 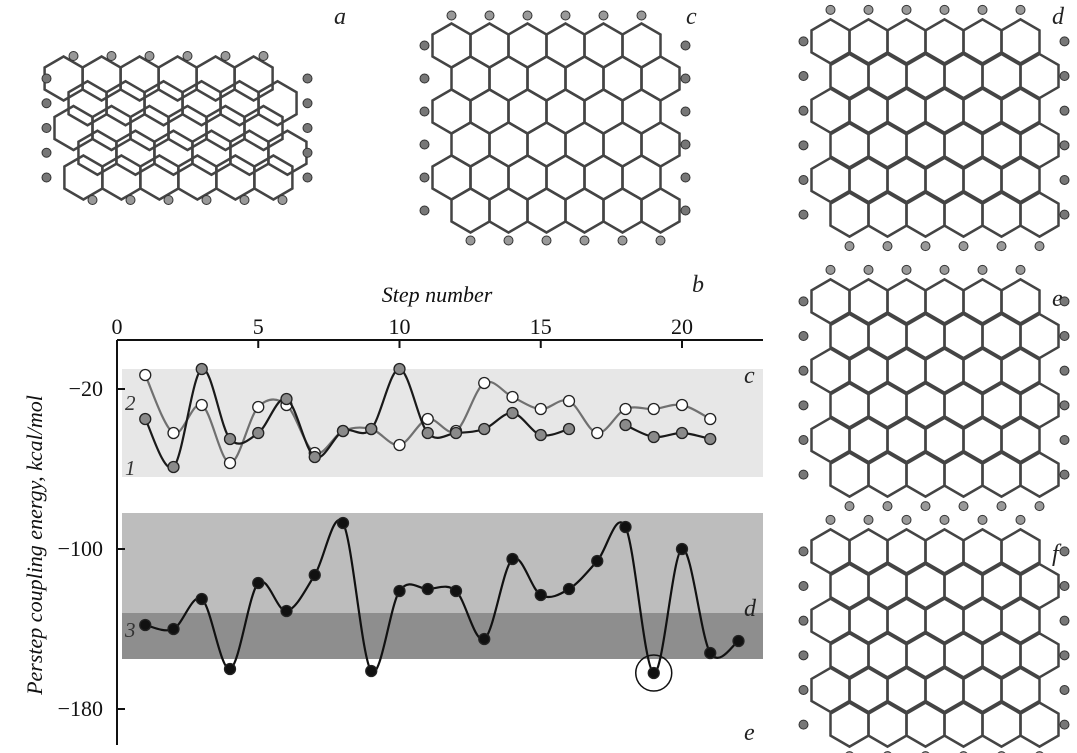 I want to click on band-label-e: e, so click(x=749, y=733).